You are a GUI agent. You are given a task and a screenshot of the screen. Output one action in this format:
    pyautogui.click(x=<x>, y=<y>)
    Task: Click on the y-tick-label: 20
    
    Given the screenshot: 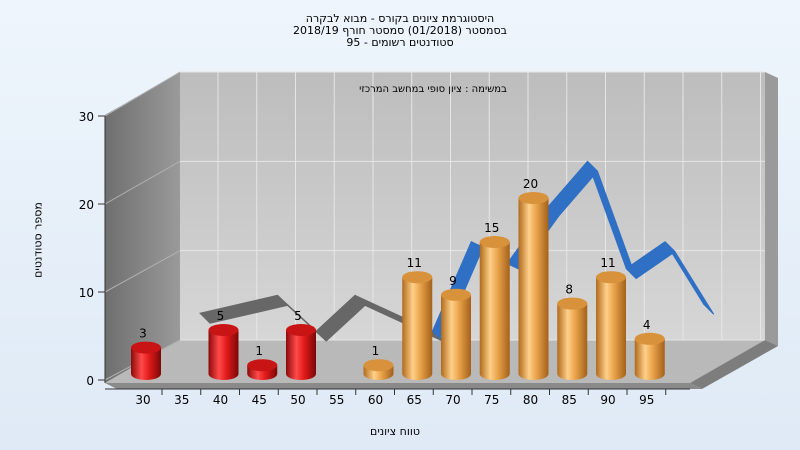 What is the action you would take?
    pyautogui.click(x=86, y=205)
    